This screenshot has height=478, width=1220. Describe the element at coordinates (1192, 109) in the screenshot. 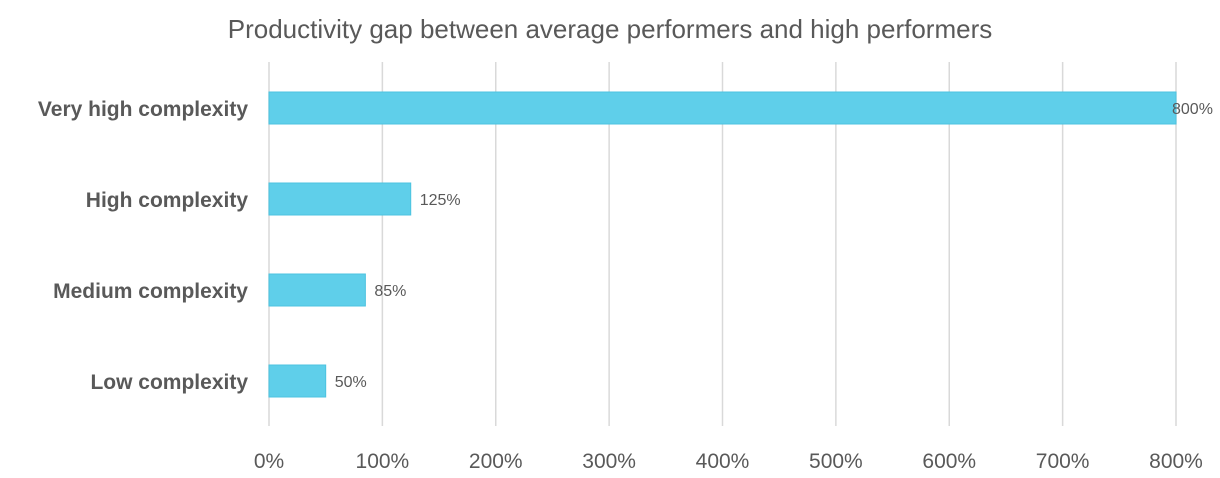

I see `data-label: 800%` at that location.